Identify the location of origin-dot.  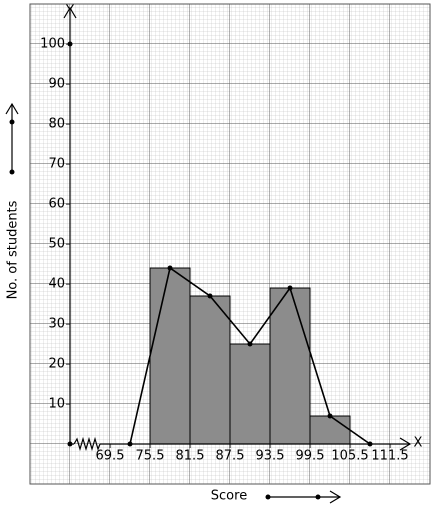
(70, 444).